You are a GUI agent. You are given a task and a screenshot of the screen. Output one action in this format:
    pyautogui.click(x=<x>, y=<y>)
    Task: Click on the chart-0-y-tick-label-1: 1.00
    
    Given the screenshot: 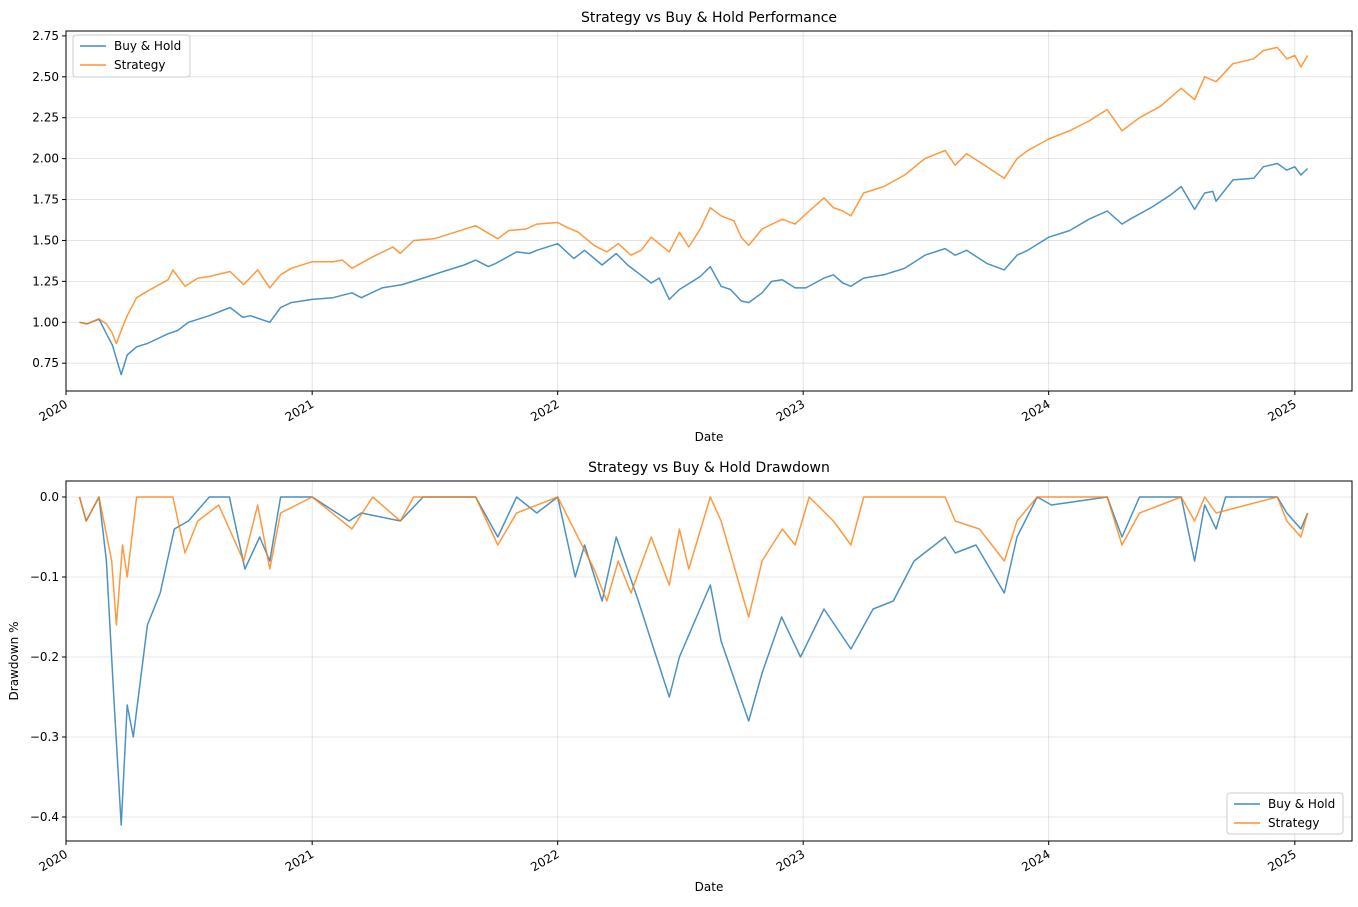 What is the action you would take?
    pyautogui.click(x=45, y=322)
    